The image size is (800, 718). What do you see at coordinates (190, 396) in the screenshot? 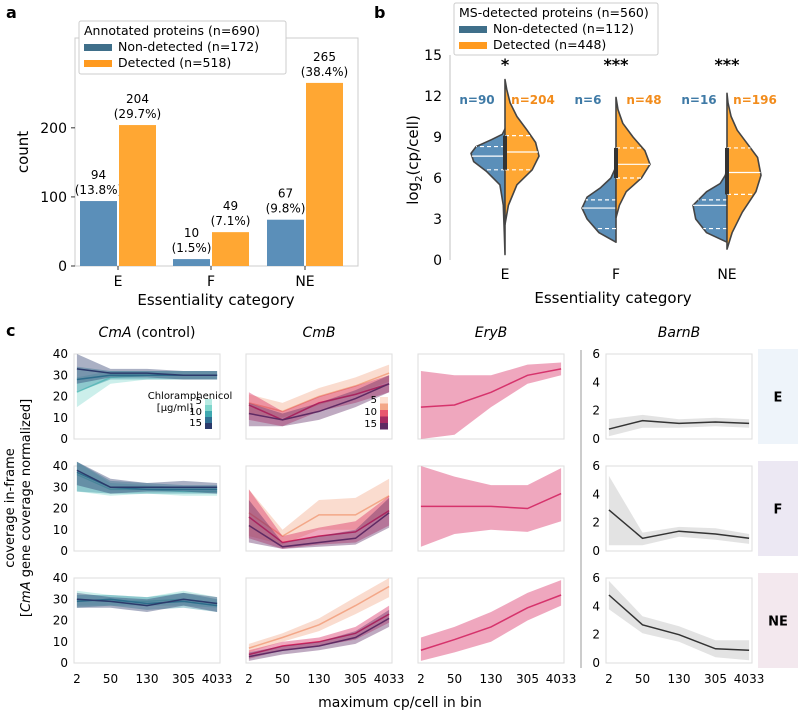
I see `legend-title: Chloramphenicol` at bounding box center [190, 396].